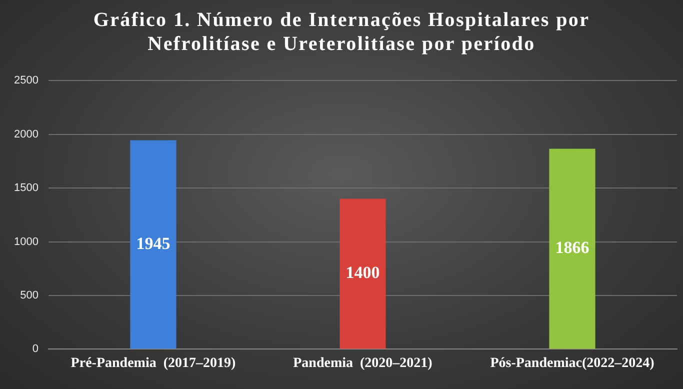 The height and width of the screenshot is (389, 683). What do you see at coordinates (26, 80) in the screenshot?
I see `y-tick-label: 2500` at bounding box center [26, 80].